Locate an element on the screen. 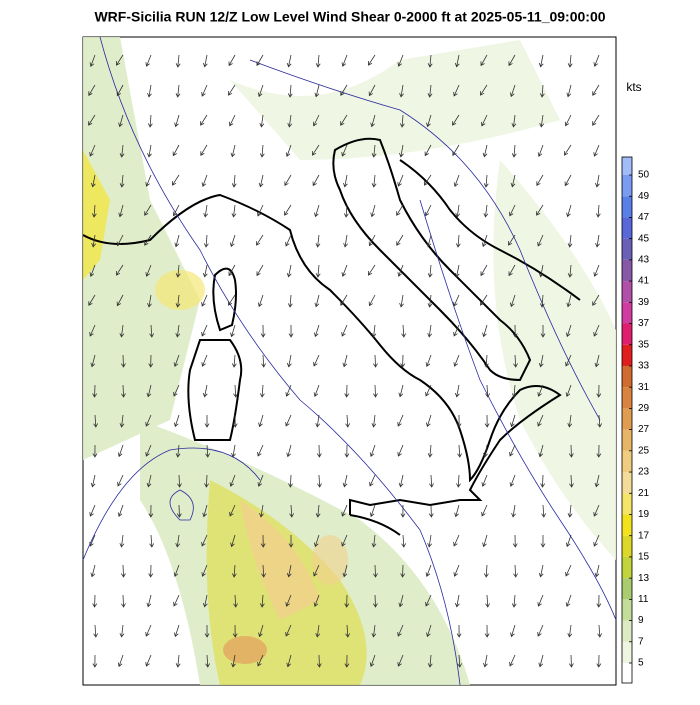 The width and height of the screenshot is (700, 705). colorbar-tick-label: 15 is located at coordinates (644, 557).